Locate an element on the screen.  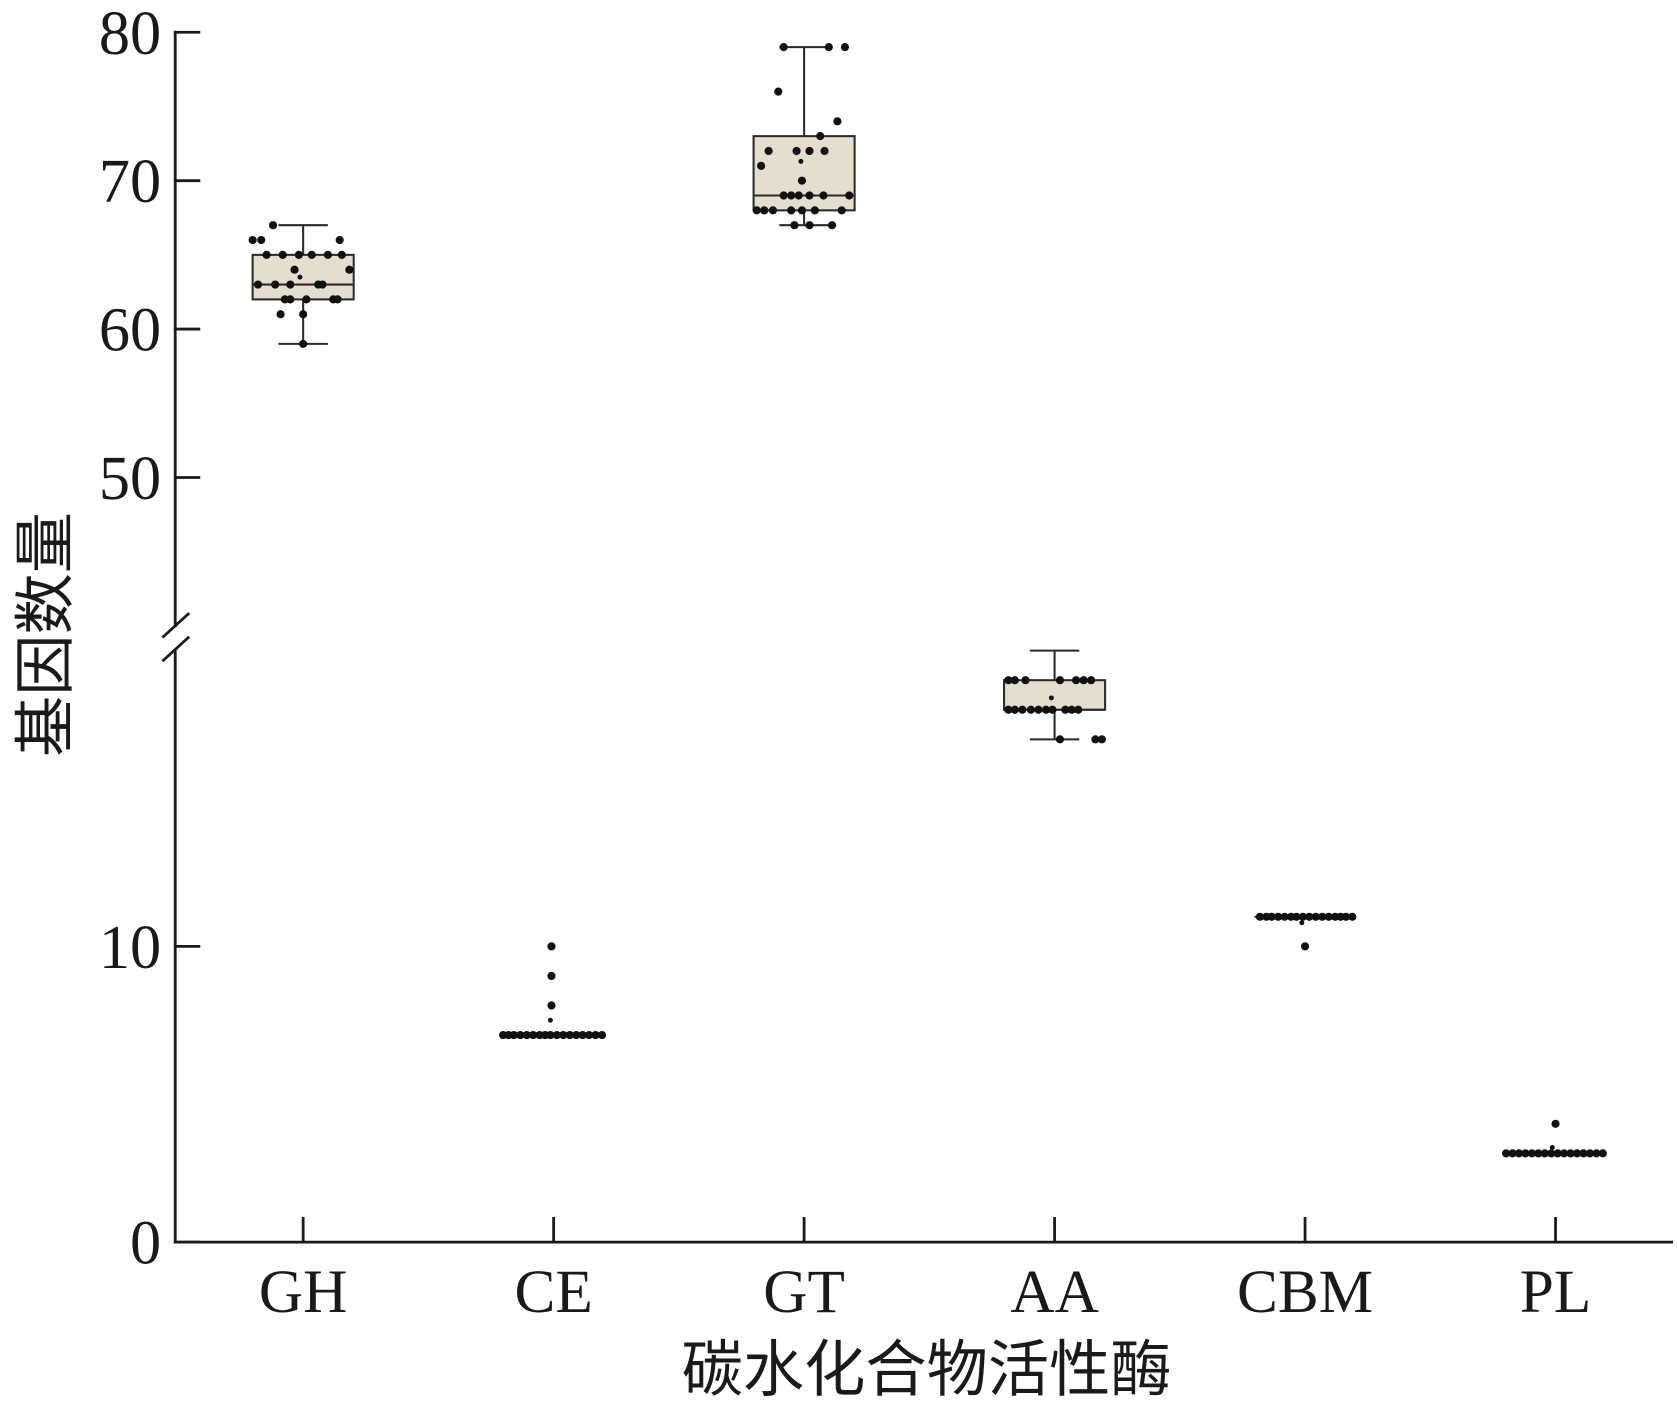
x-tick-label: CBM is located at coordinates (1305, 1292).